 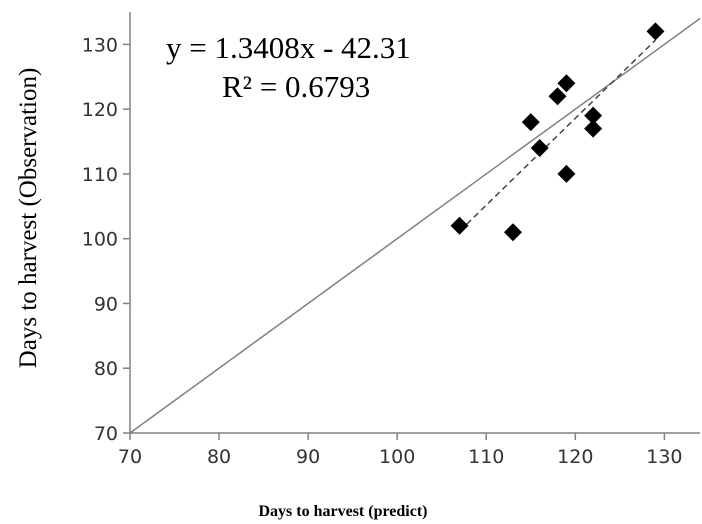 I want to click on x-tick-label-6: 130, so click(x=664, y=457).